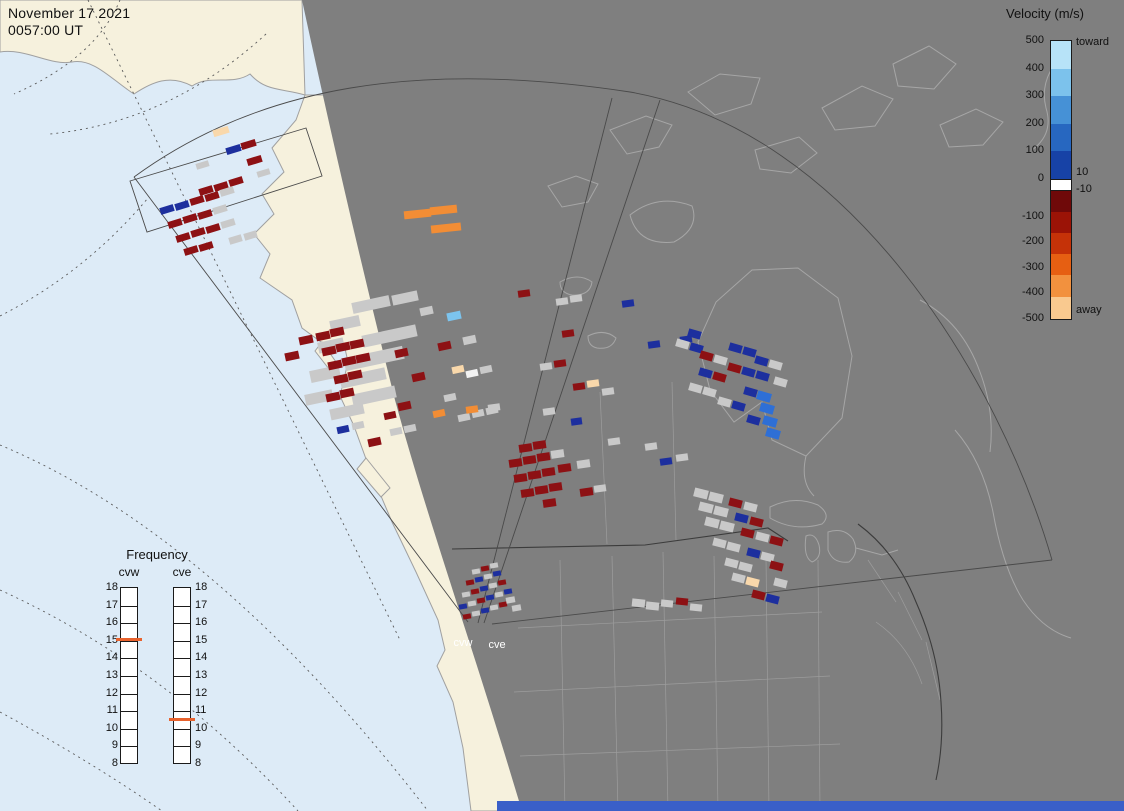 The height and width of the screenshot is (811, 1124). Describe the element at coordinates (1089, 310) in the screenshot. I see `away-label: away` at that location.